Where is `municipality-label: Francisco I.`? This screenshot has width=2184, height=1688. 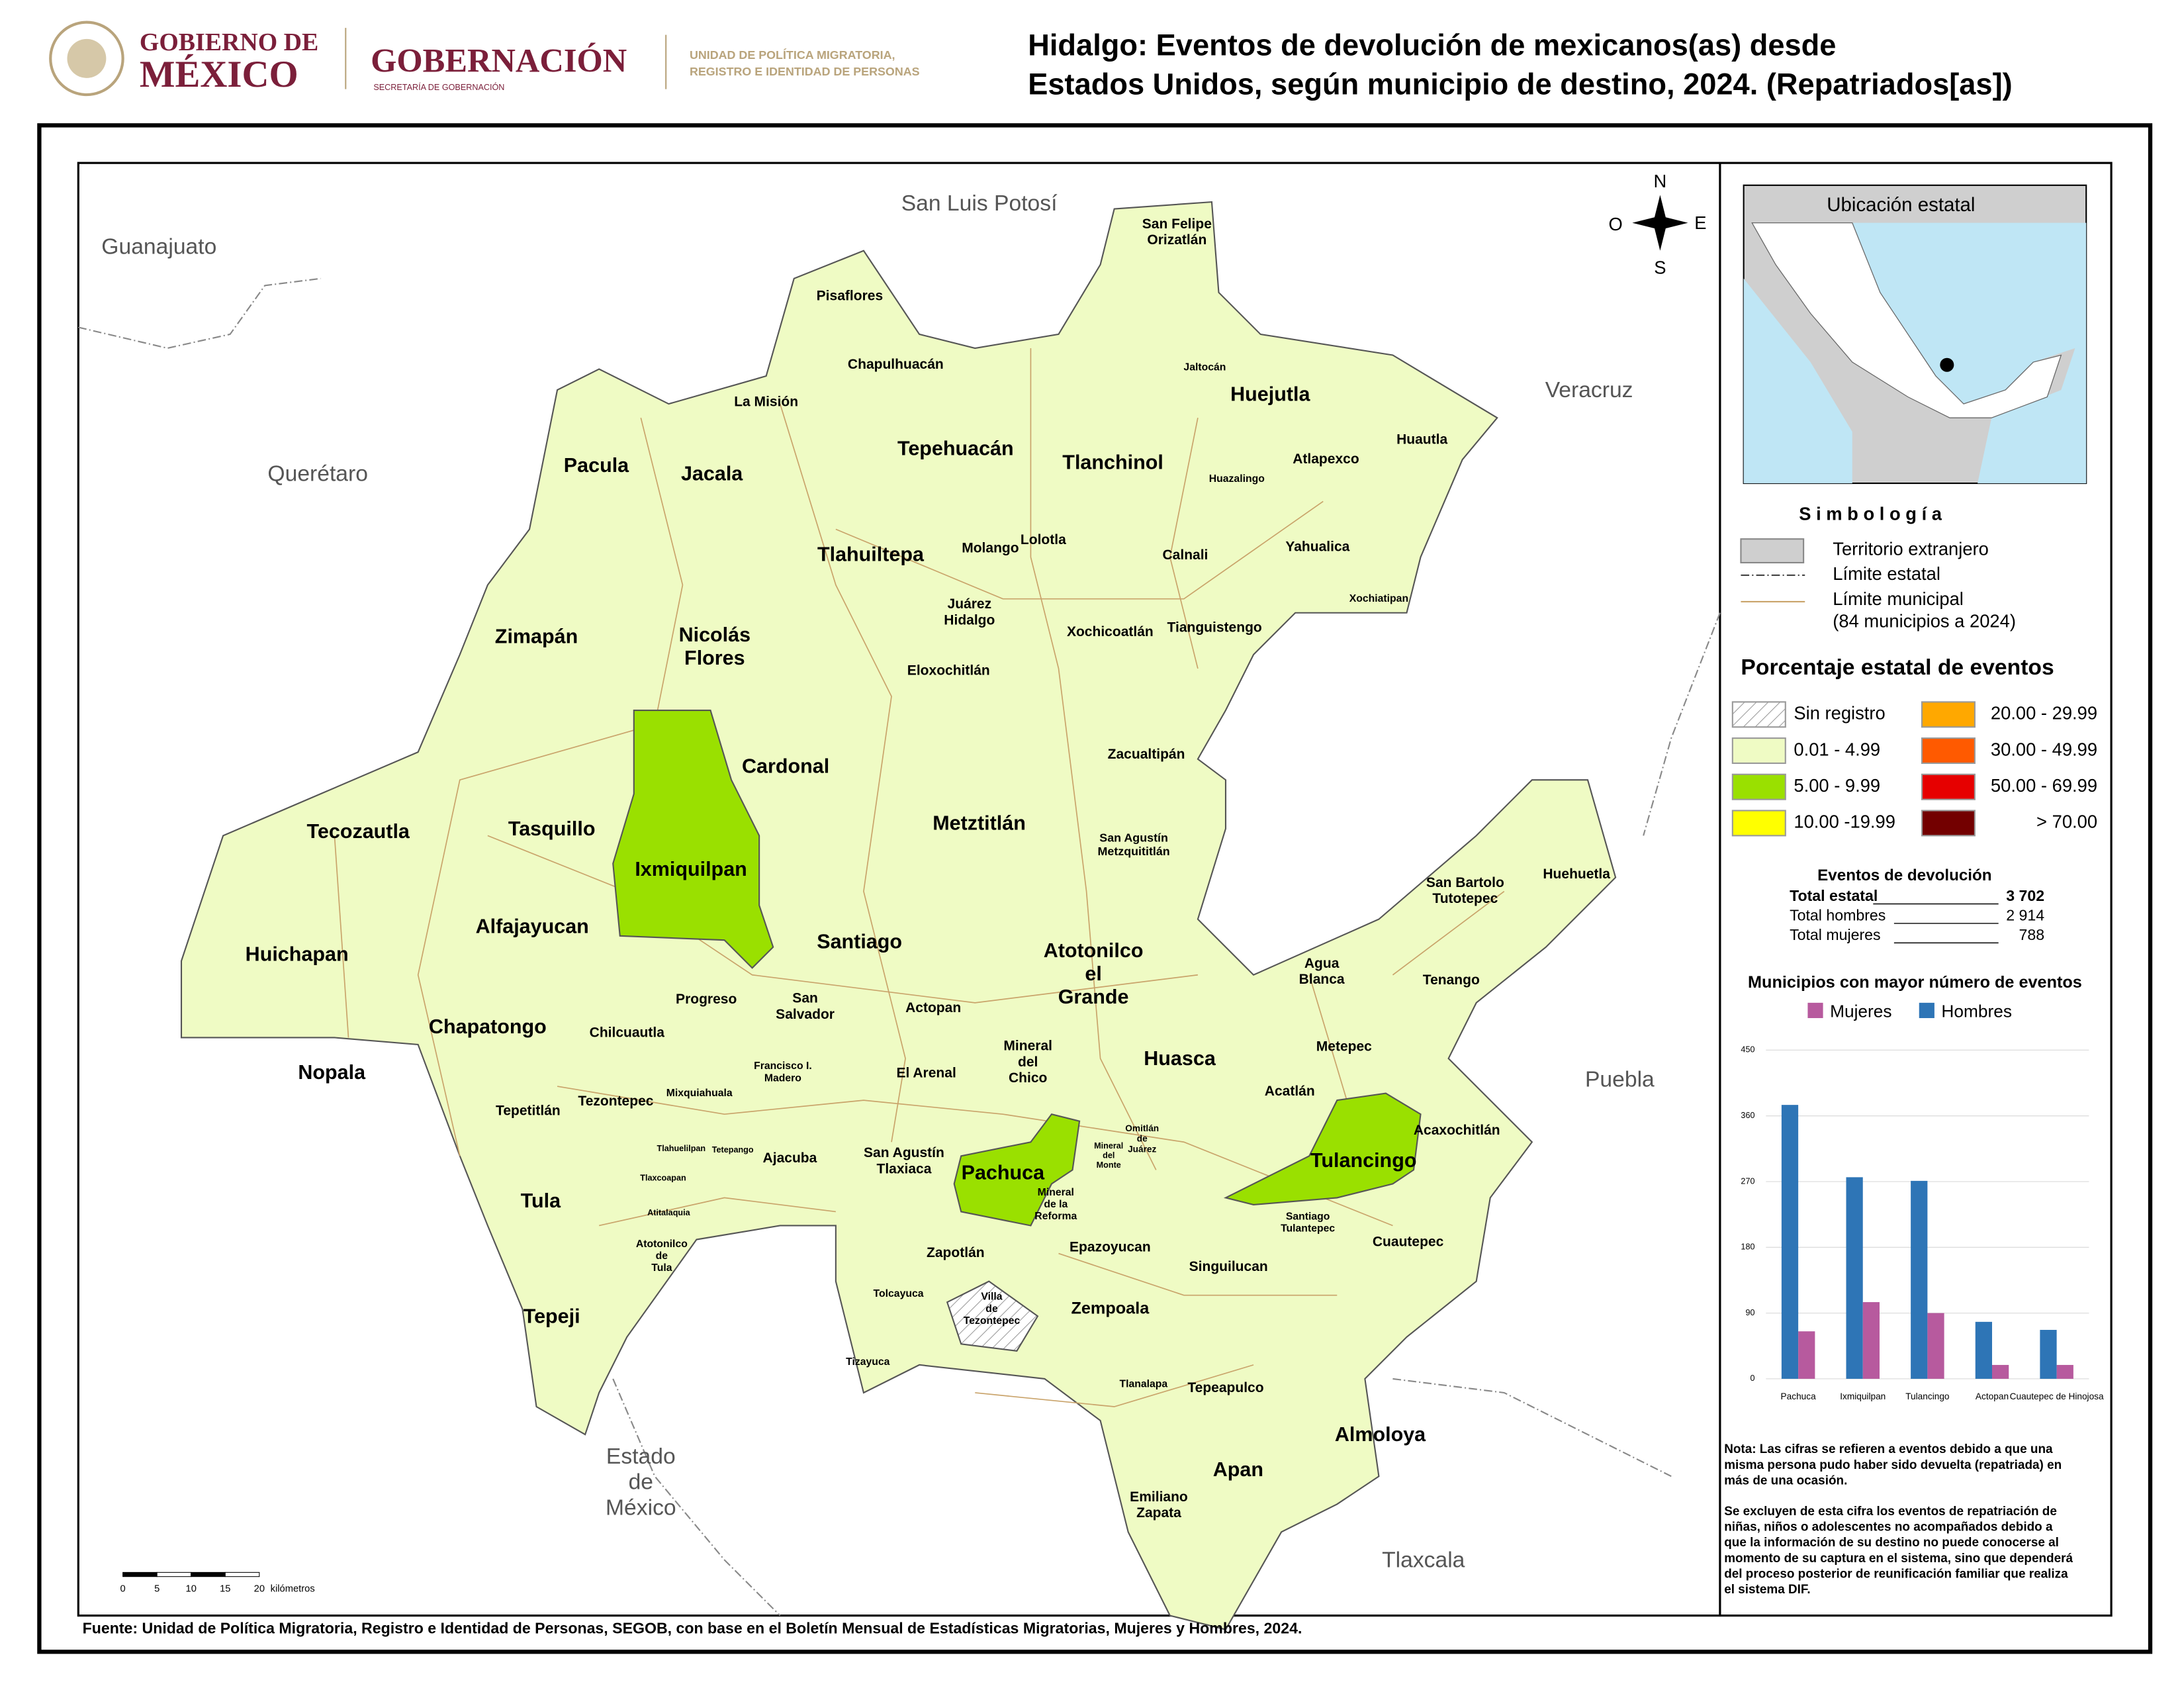
municipality-label: Francisco I. is located at coordinates (783, 1066).